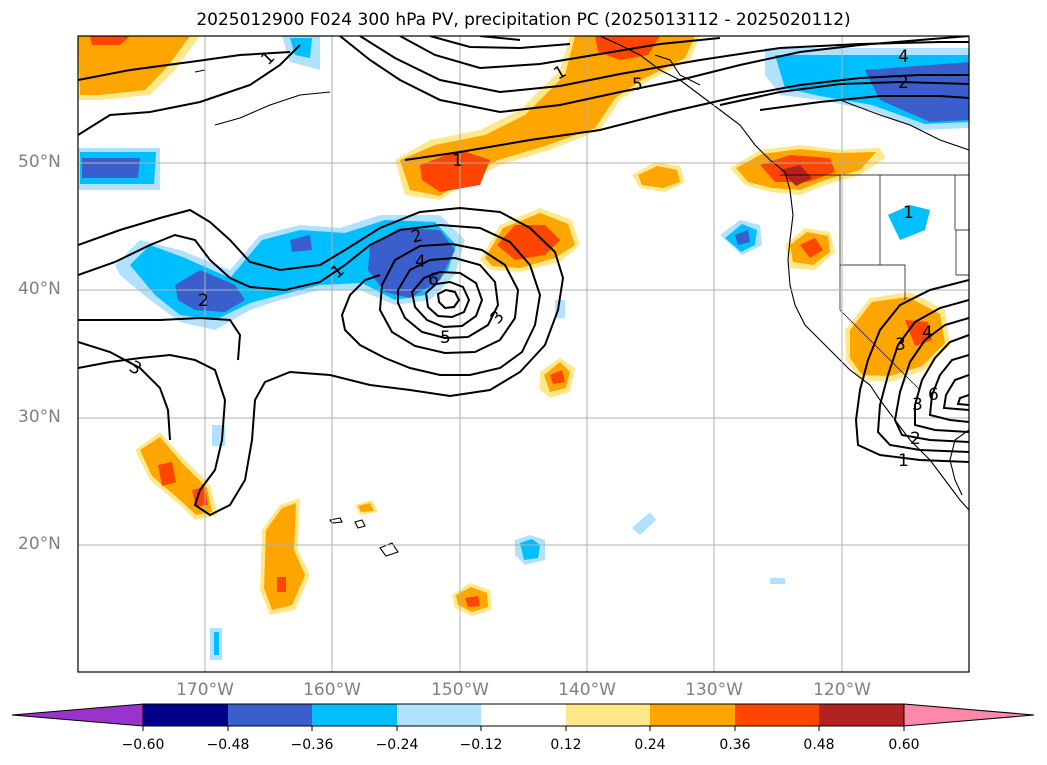  Describe the element at coordinates (735, 745) in the screenshot. I see `colorbar-tick-label: 0.36` at that location.